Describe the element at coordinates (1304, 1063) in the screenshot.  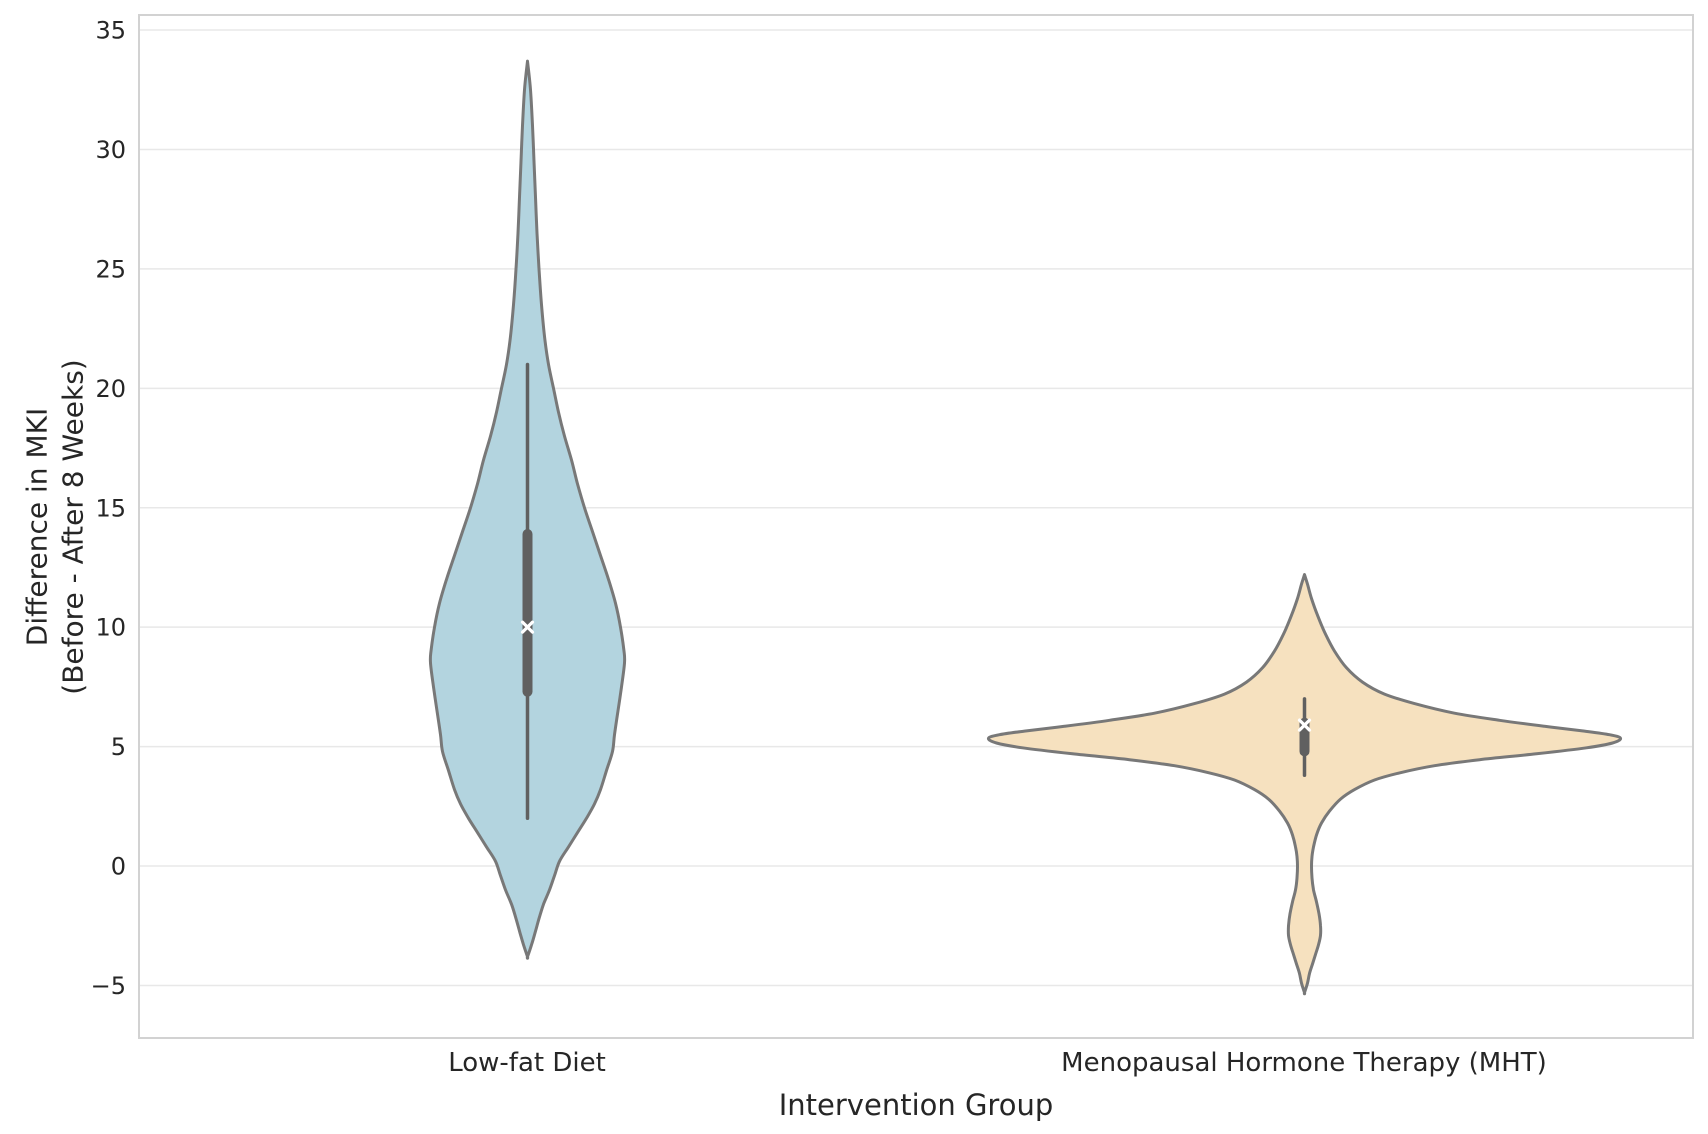
I see `x-tick-label-mht: Menopausal Hormone Therapy (MHT)` at that location.